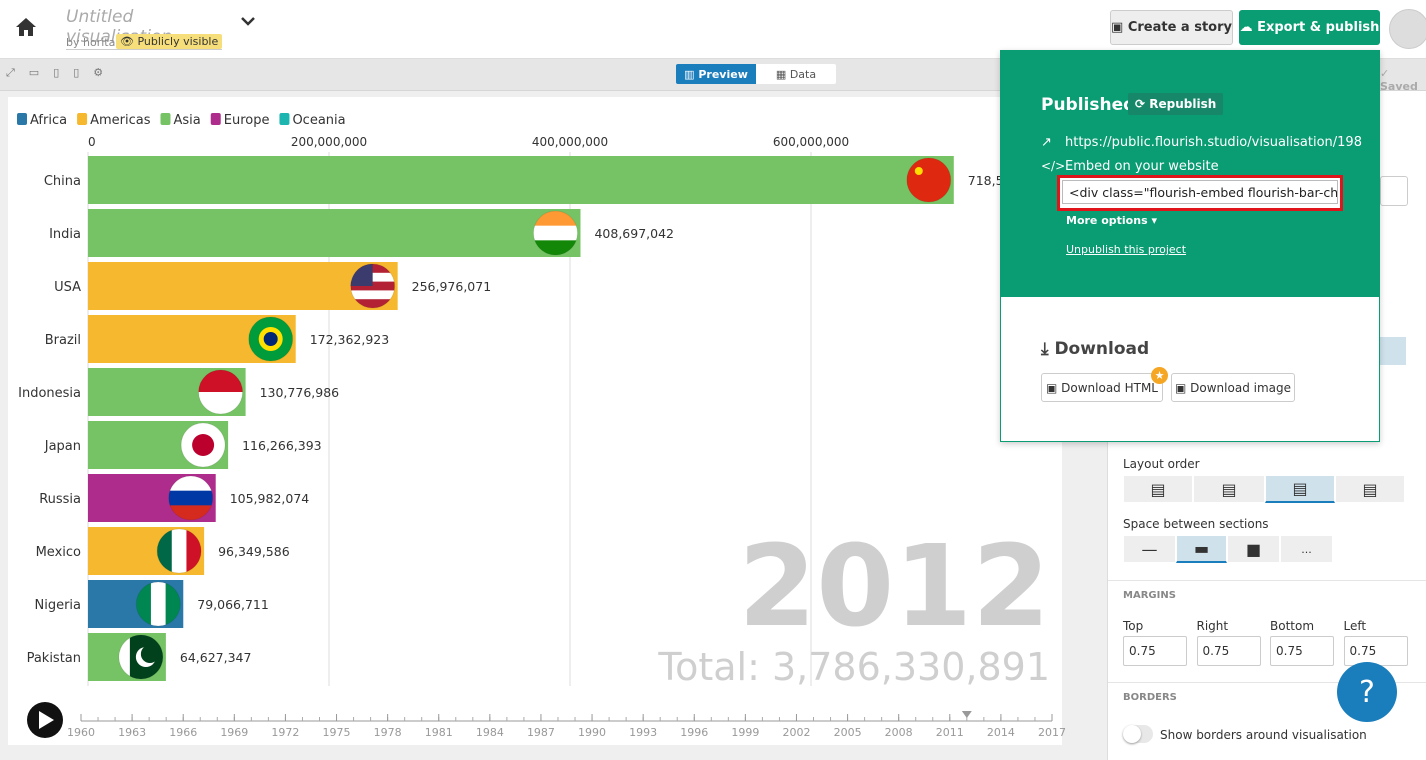 The width and height of the screenshot is (1426, 760). I want to click on margin-label: Top, so click(1133, 626).